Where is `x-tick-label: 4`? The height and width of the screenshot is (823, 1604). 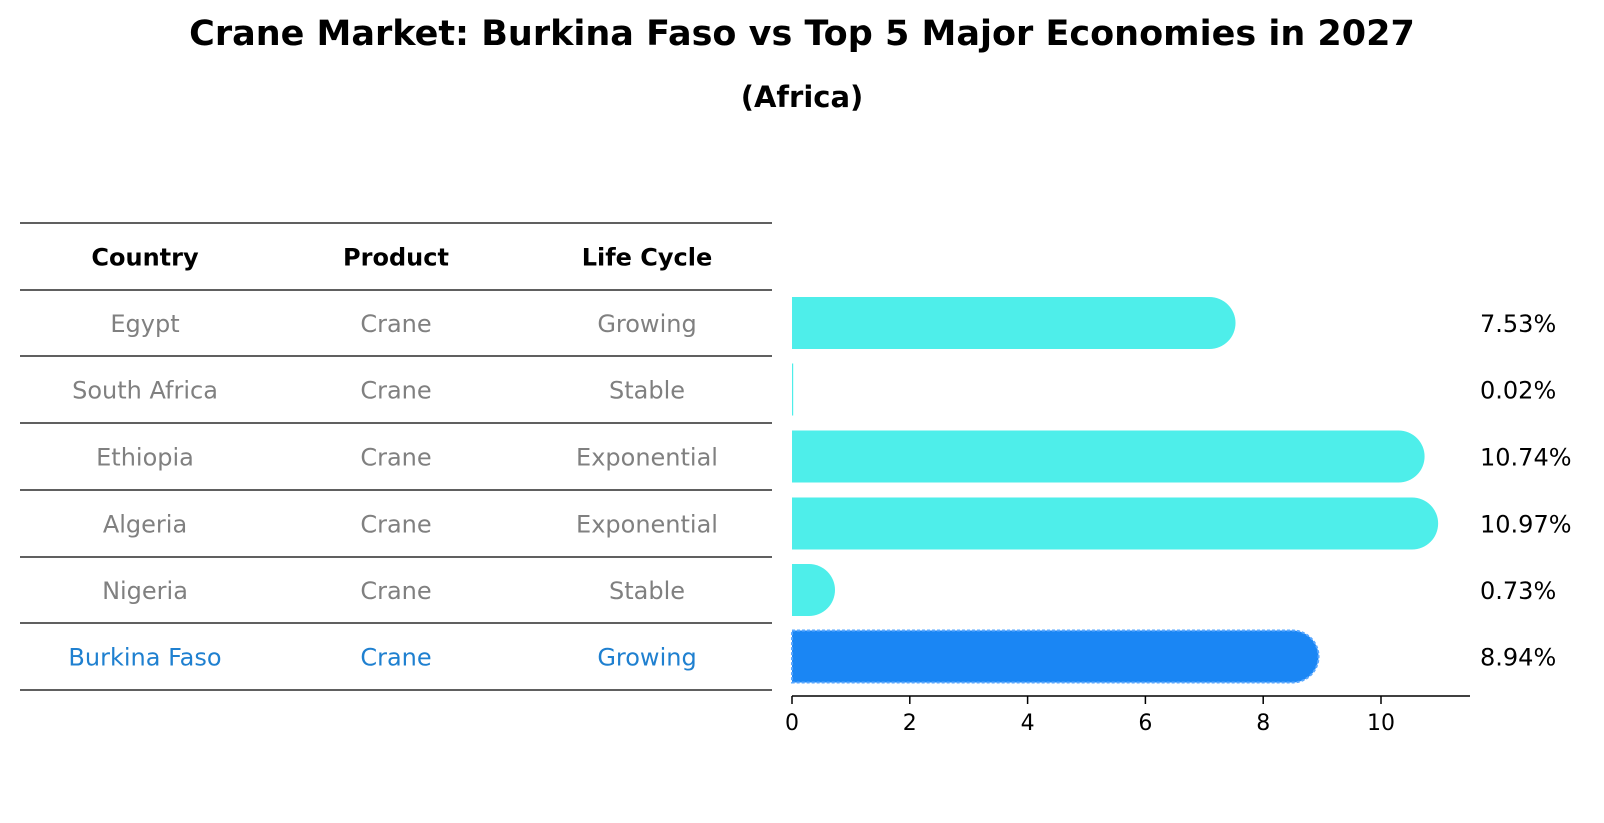 x-tick-label: 4 is located at coordinates (1028, 723).